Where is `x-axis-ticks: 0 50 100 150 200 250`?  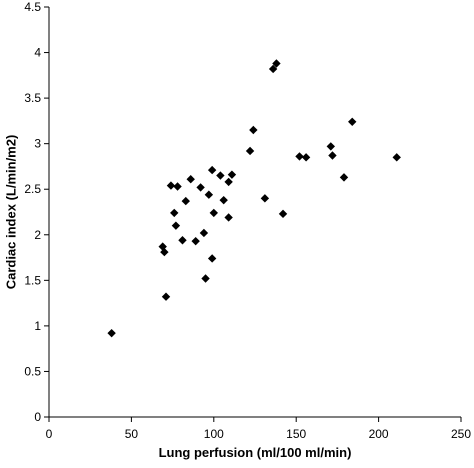
x-axis-ticks: 0 50 100 150 200 250 is located at coordinates (258, 429).